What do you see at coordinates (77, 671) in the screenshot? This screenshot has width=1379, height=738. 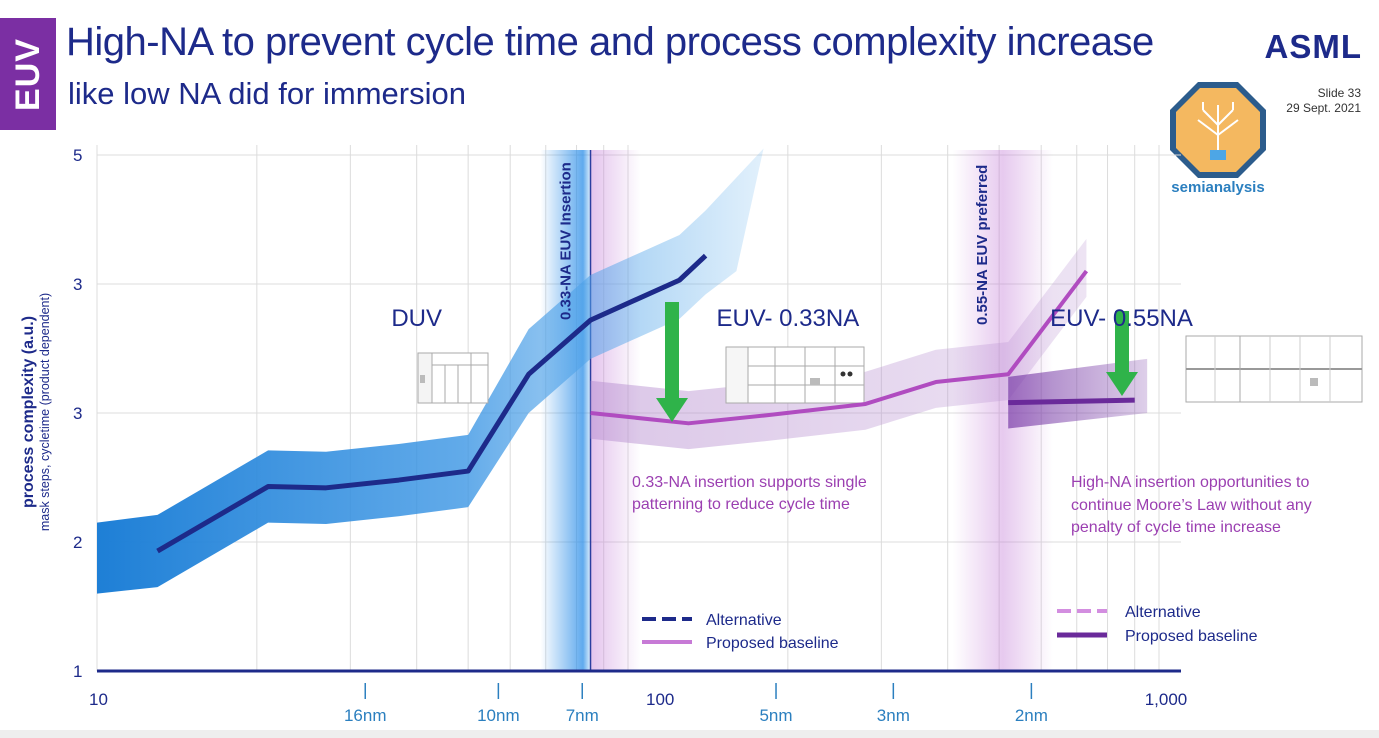 I see `y-tick-label: 1` at bounding box center [77, 671].